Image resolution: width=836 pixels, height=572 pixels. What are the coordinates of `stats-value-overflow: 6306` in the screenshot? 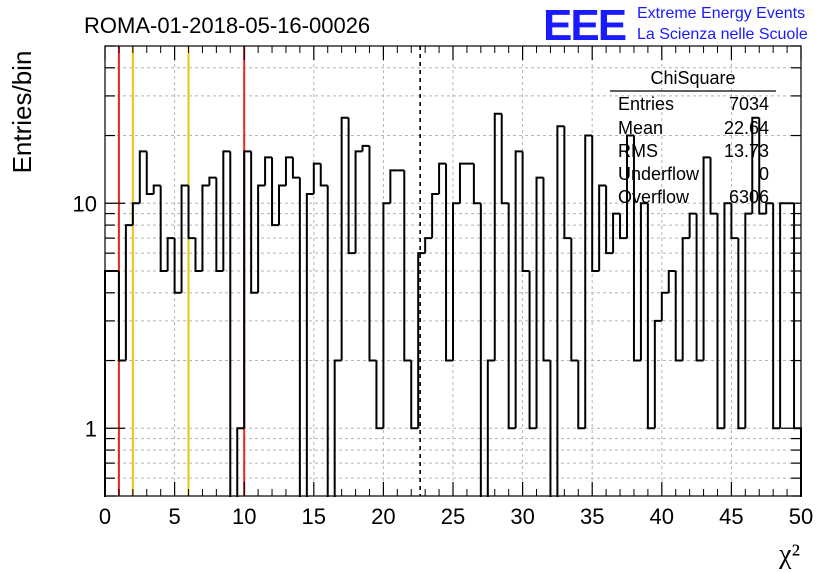 It's located at (749, 197).